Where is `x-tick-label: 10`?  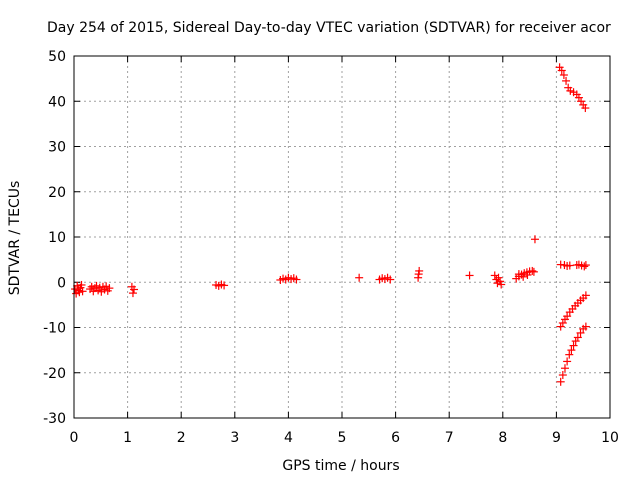
x-tick-label: 10 is located at coordinates (610, 438).